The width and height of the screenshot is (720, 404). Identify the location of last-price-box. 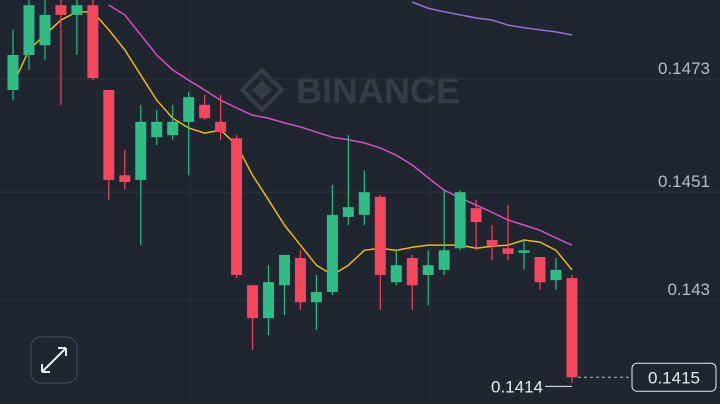
(674, 377).